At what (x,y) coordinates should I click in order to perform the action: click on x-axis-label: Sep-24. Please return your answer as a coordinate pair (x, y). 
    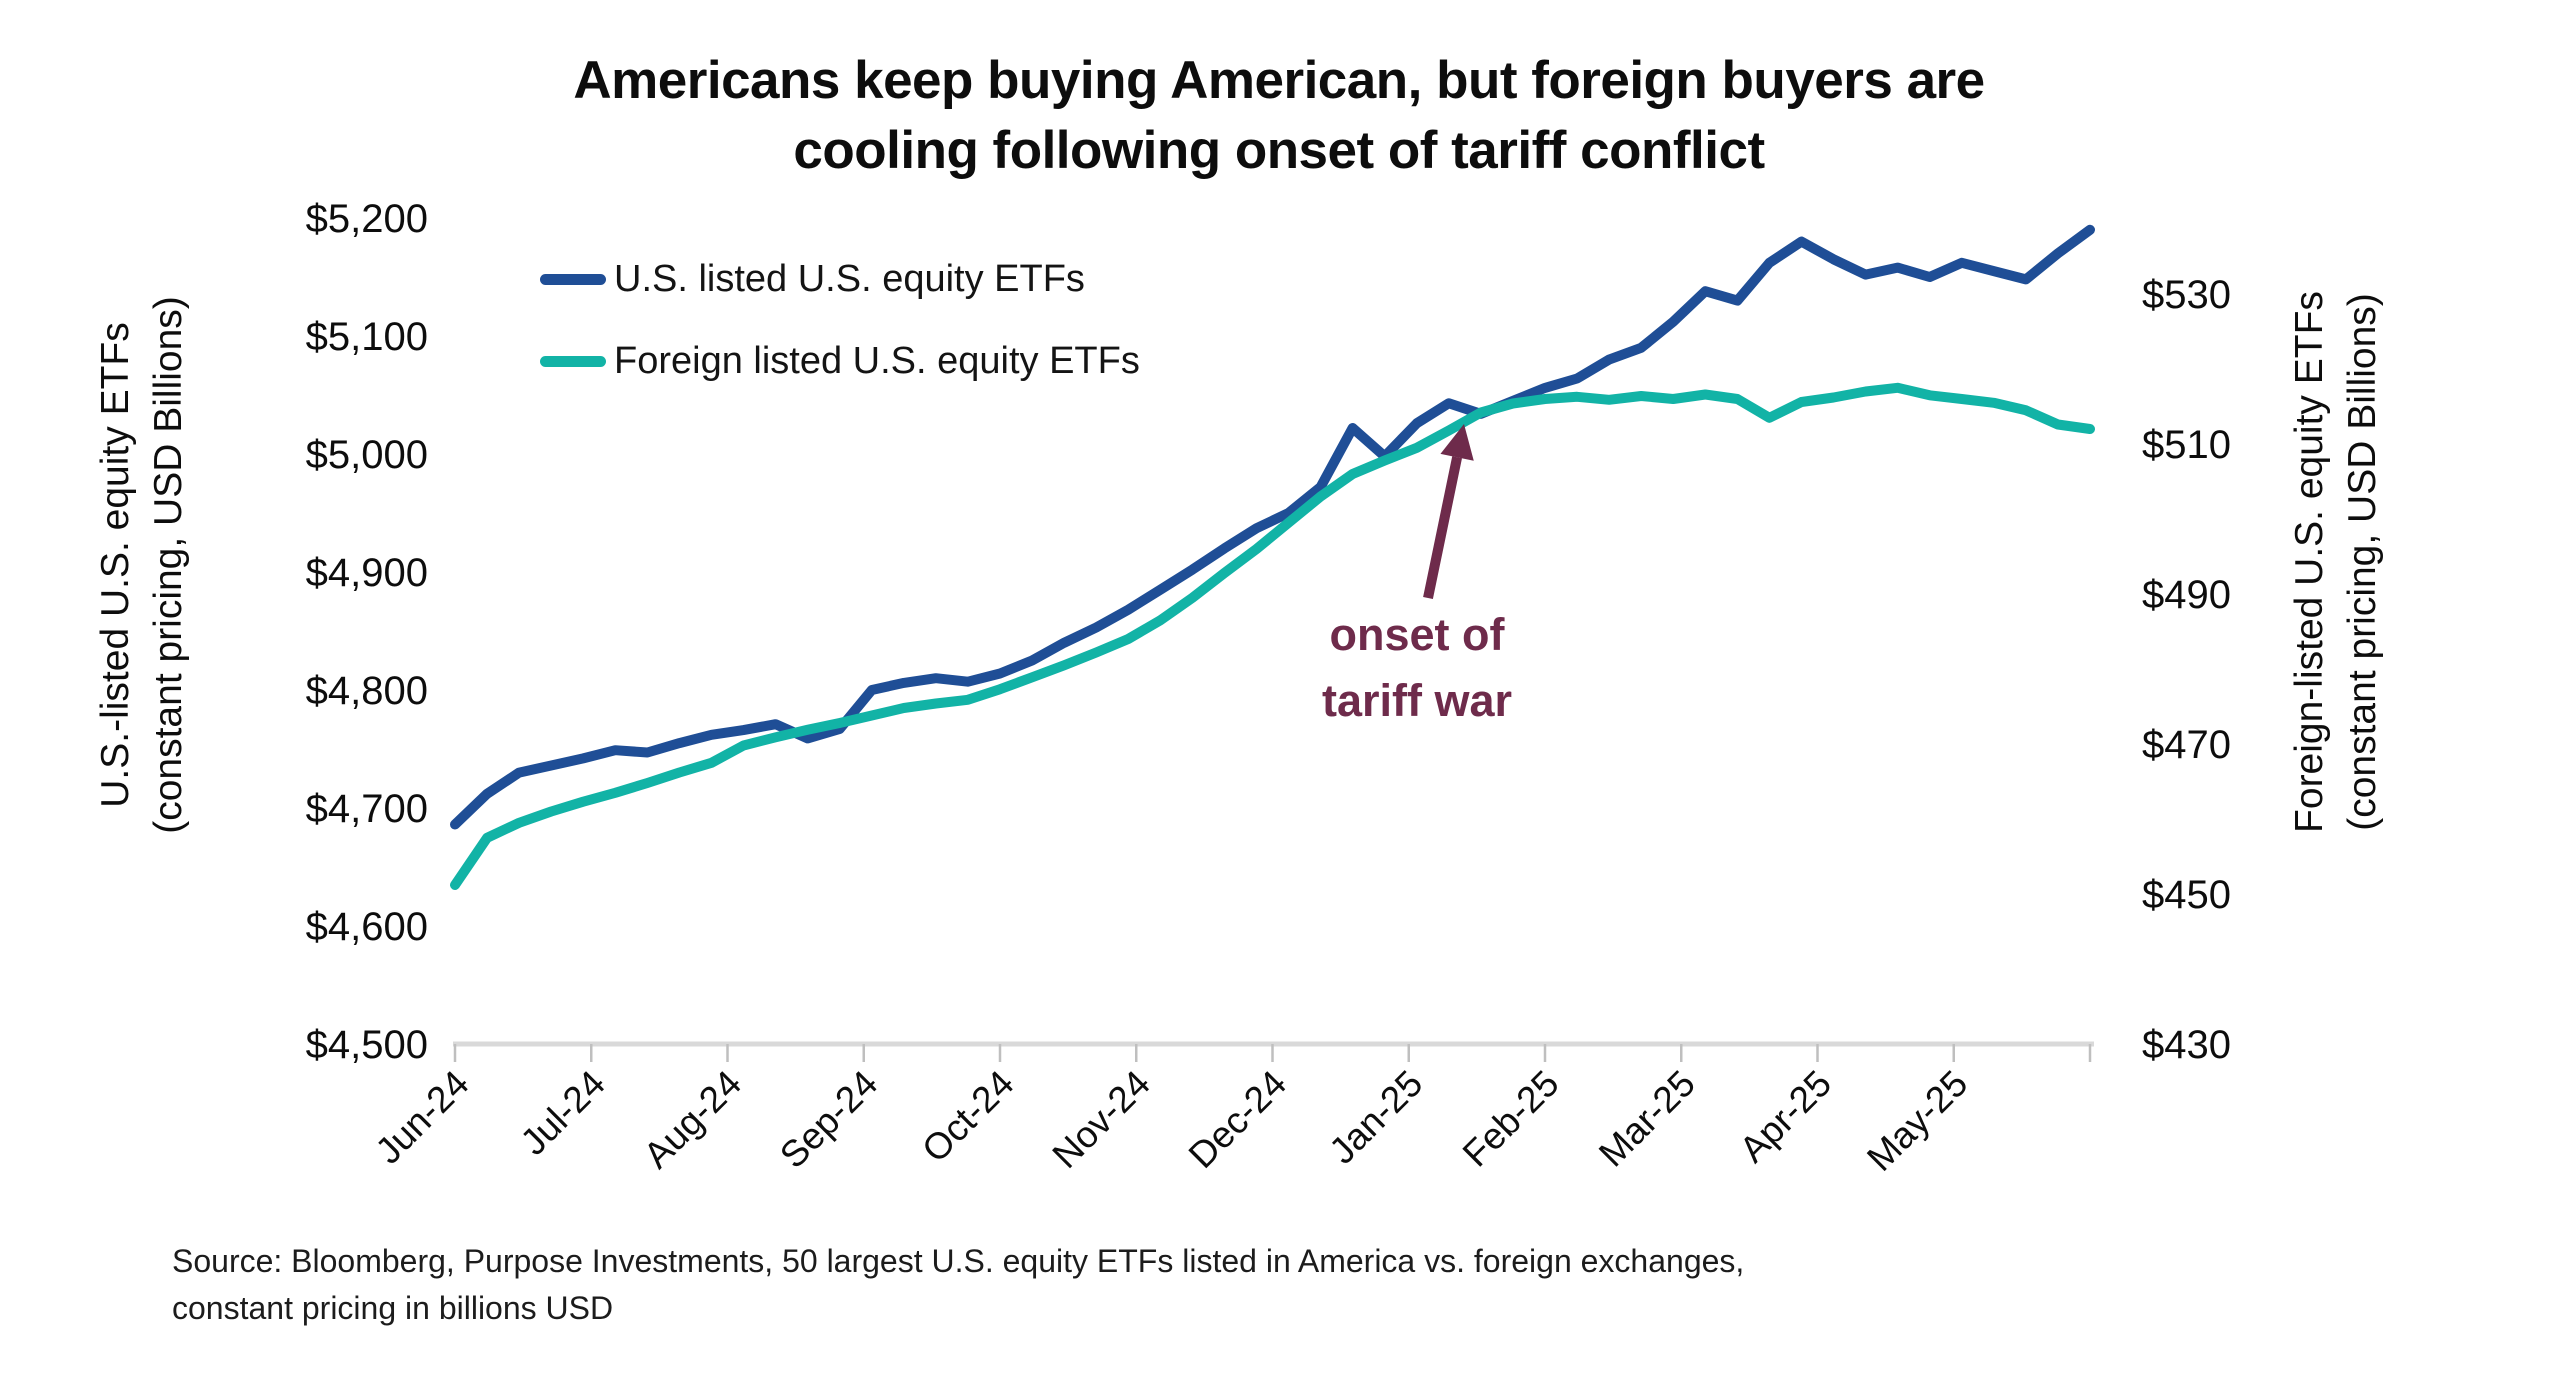
    Looking at the image, I should click on (828, 1119).